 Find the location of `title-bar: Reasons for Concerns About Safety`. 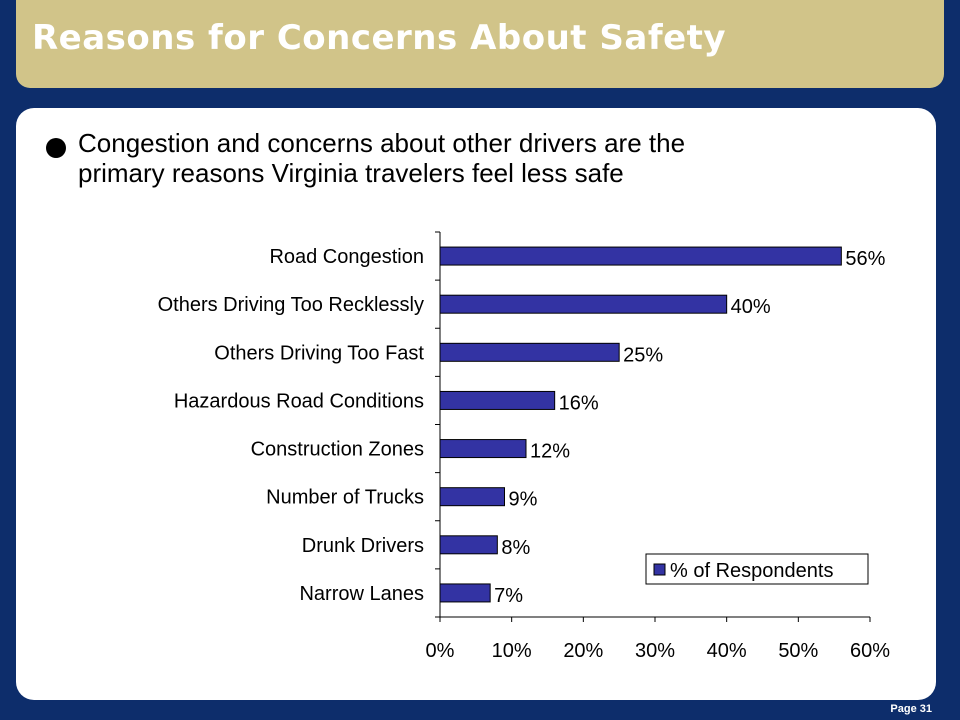

title-bar: Reasons for Concerns About Safety is located at coordinates (480, 44).